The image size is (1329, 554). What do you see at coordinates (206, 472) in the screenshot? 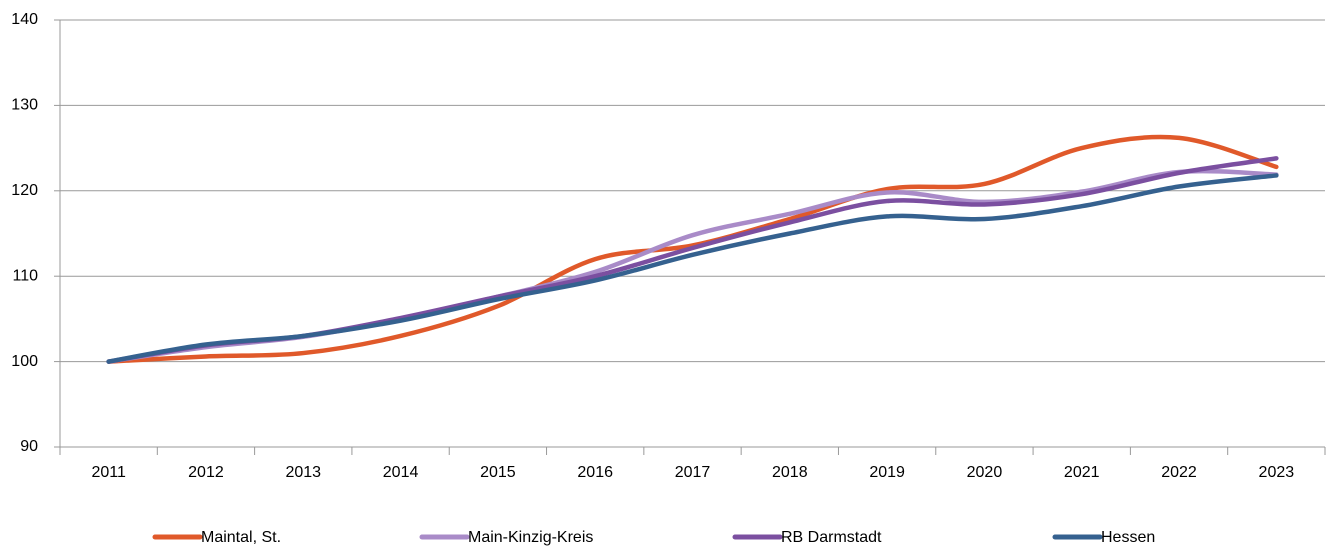
I see `x-tick-label: 2012` at bounding box center [206, 472].